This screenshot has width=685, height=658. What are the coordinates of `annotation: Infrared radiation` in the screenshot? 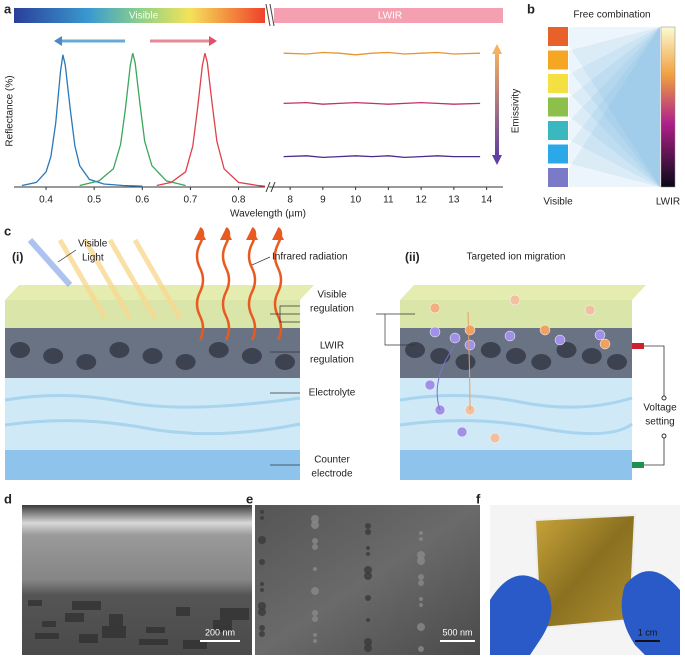 It's located at (310, 257).